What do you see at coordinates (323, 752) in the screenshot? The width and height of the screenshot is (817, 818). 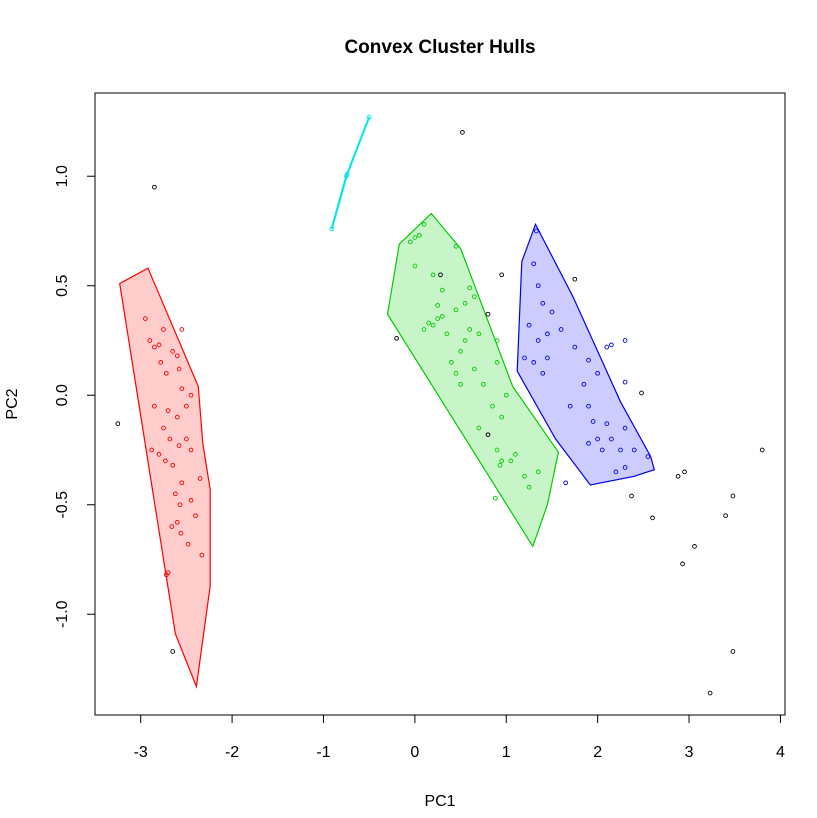 I see `x-tick-label: -1` at bounding box center [323, 752].